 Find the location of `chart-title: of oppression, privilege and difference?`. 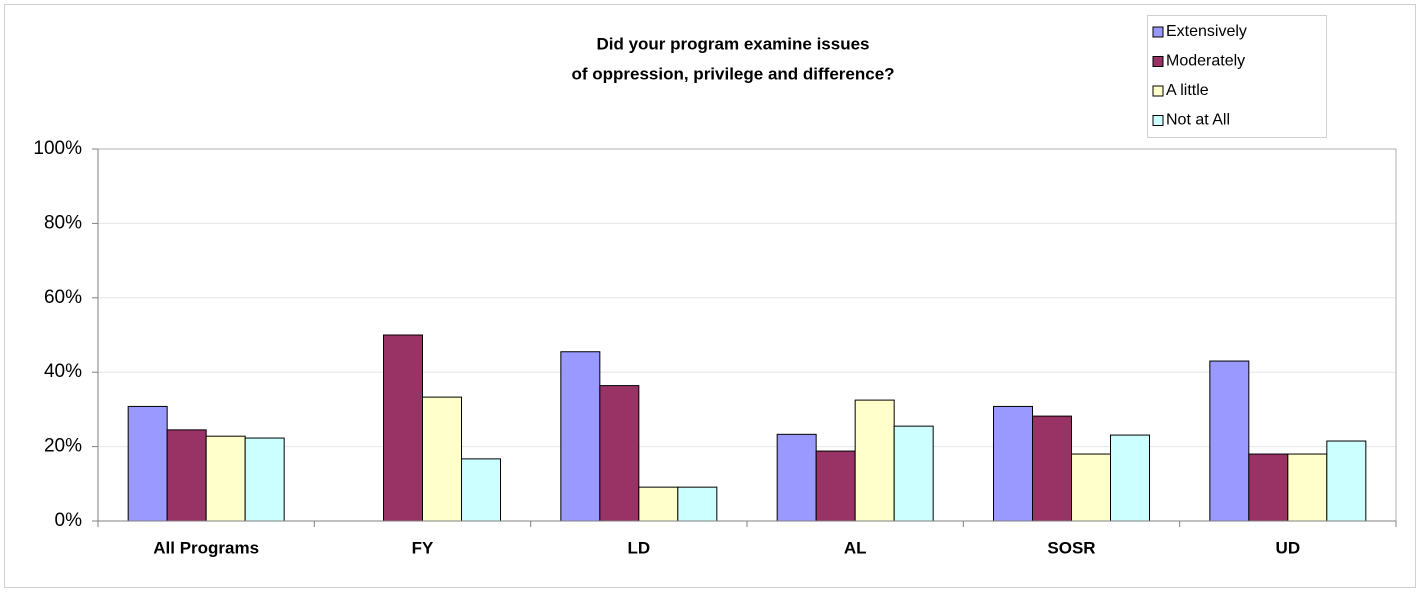

chart-title: of oppression, privilege and difference? is located at coordinates (732, 73).